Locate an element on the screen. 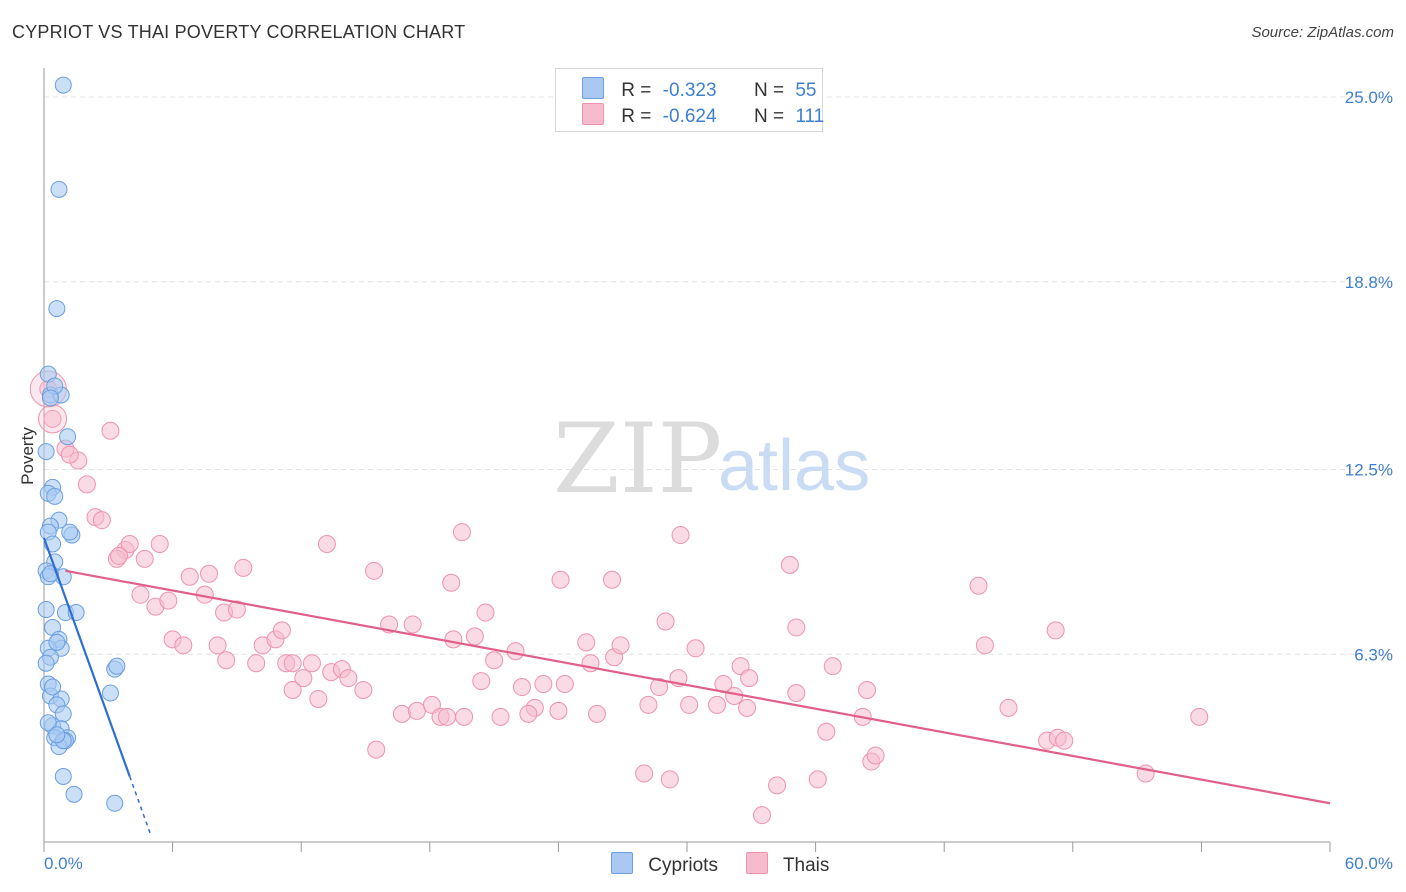  legend-row-cypriots: R = -0.323 N = 55 is located at coordinates (699, 89).